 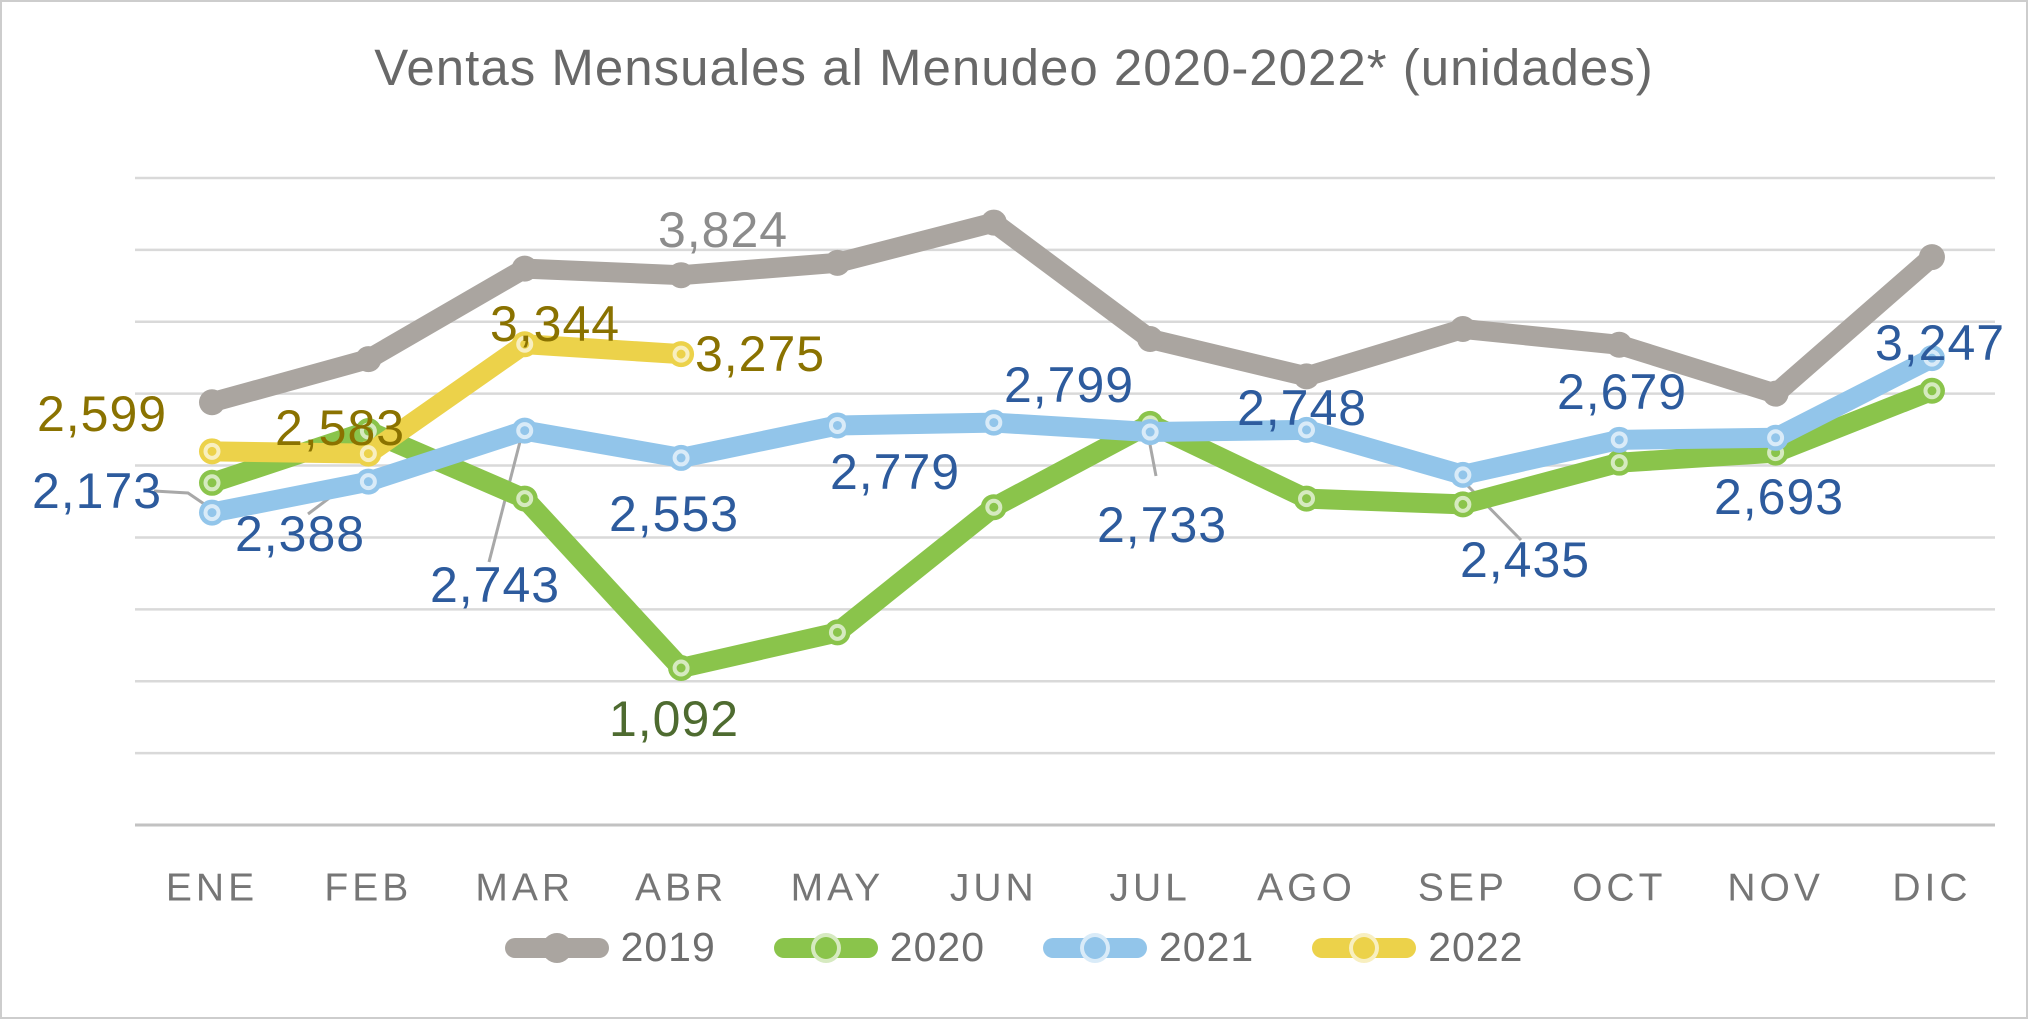 I want to click on marker-2020-AGO, so click(x=1306, y=498).